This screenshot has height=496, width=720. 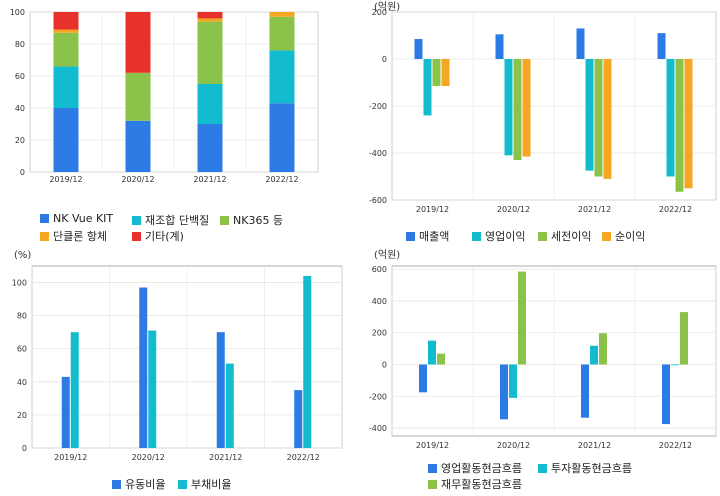 I want to click on legend-item: 재조합 단백질, so click(x=170, y=220).